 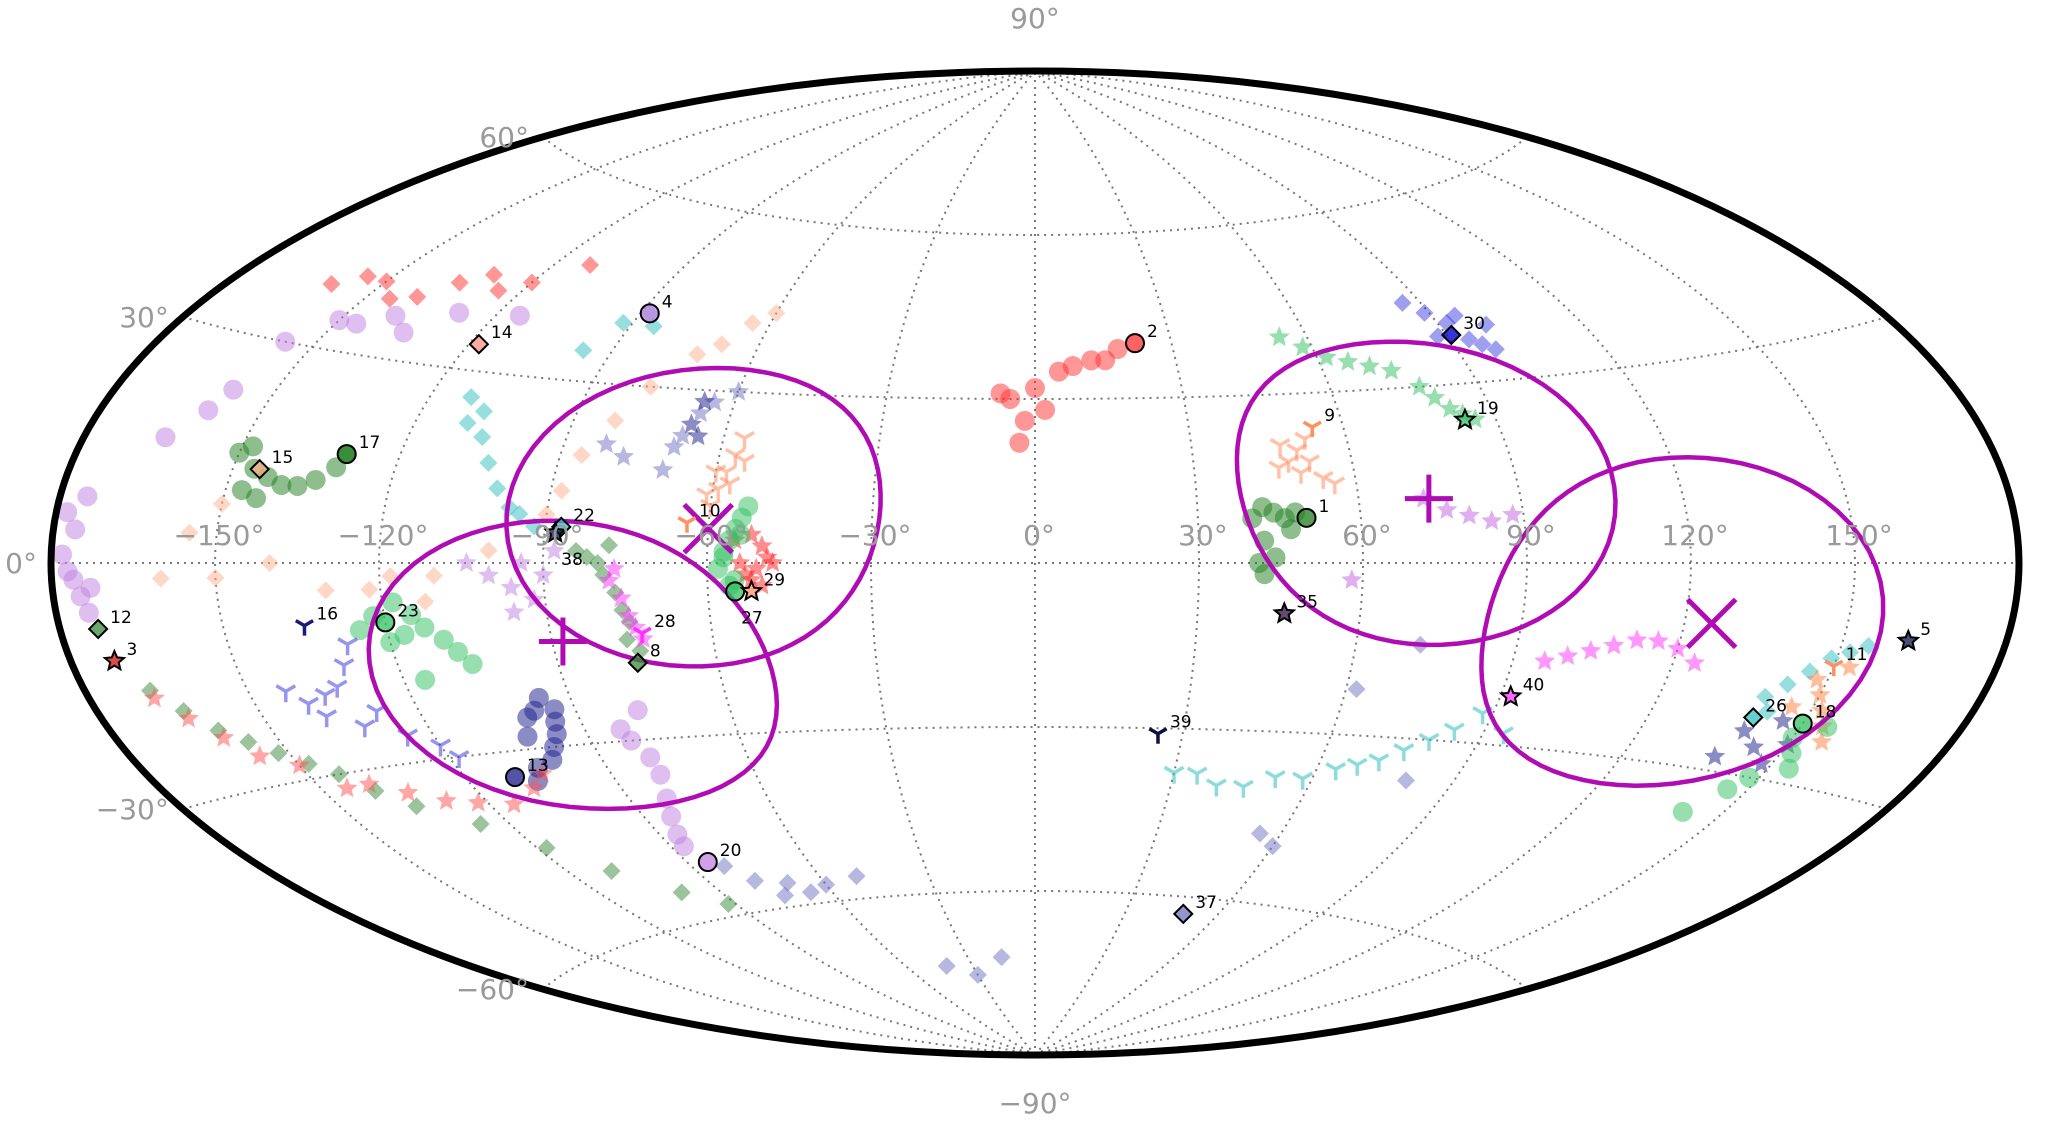 What do you see at coordinates (562, 641) in the screenshot?
I see `region-center-plus` at bounding box center [562, 641].